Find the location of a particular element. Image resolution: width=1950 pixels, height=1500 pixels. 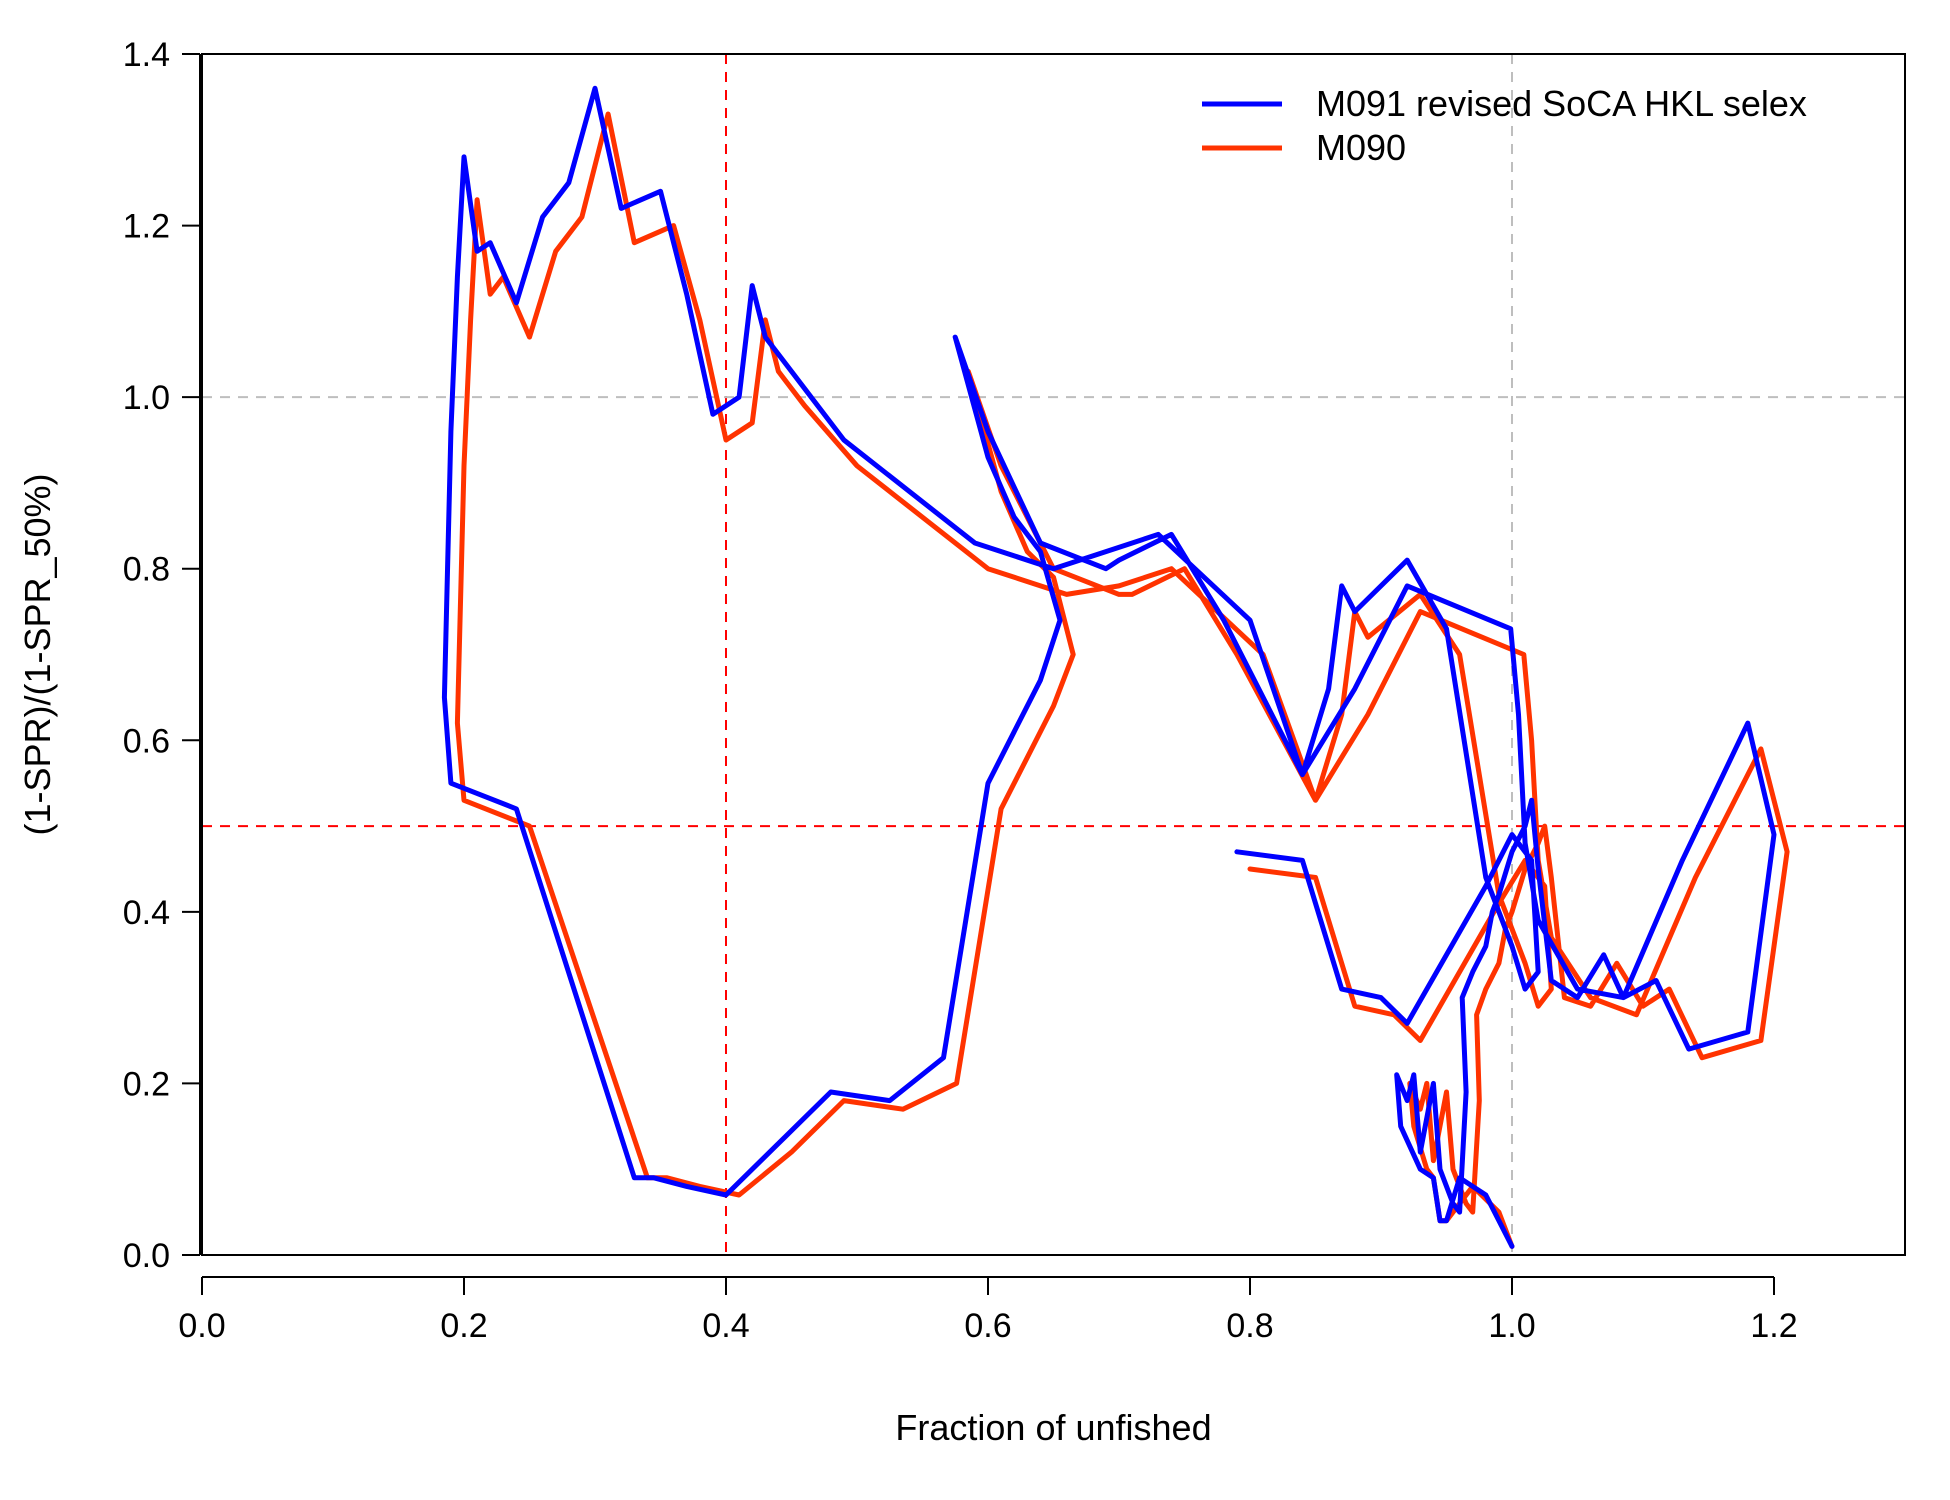

y-tick-label: 1.0 is located at coordinates (146, 398).